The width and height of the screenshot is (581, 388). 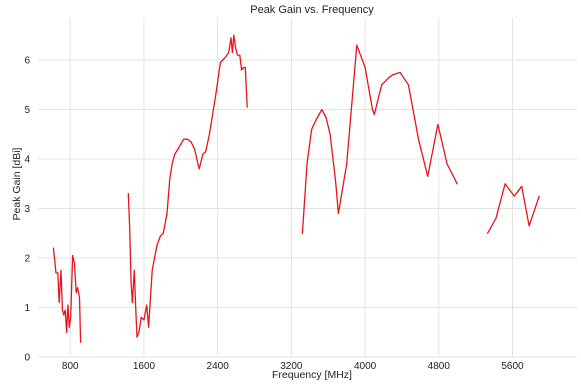 I want to click on y-tick-labels: 0 1 2 3 4 5 6, so click(x=27, y=210).